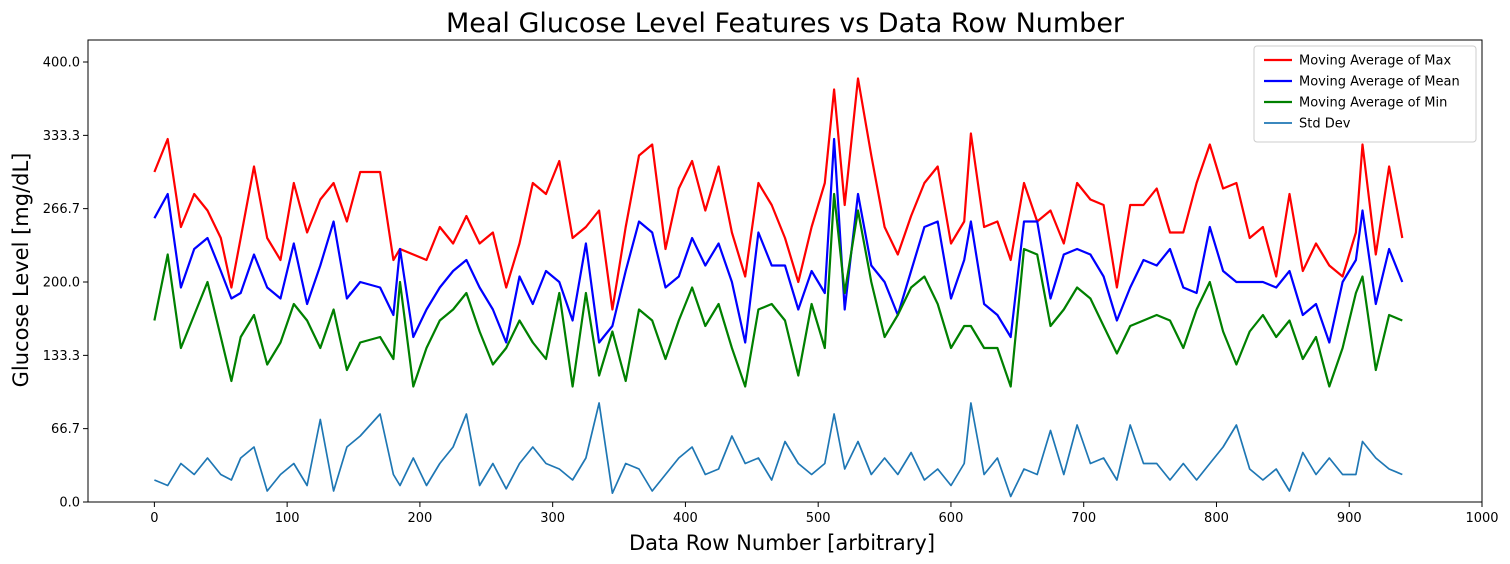 This screenshot has height=564, width=1510. Describe the element at coordinates (61, 136) in the screenshot. I see `y-tick-label: 333.3` at that location.